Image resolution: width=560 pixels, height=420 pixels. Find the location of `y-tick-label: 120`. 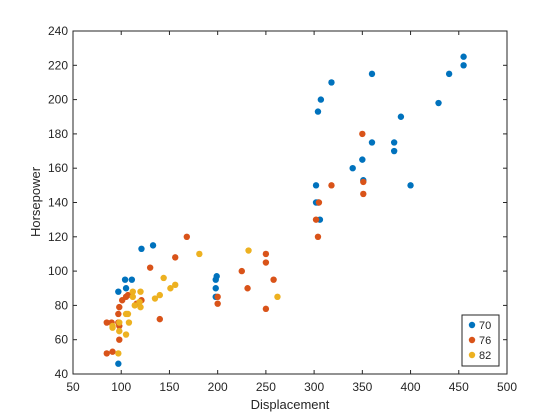

y-tick-label: 120 is located at coordinates (58, 237).